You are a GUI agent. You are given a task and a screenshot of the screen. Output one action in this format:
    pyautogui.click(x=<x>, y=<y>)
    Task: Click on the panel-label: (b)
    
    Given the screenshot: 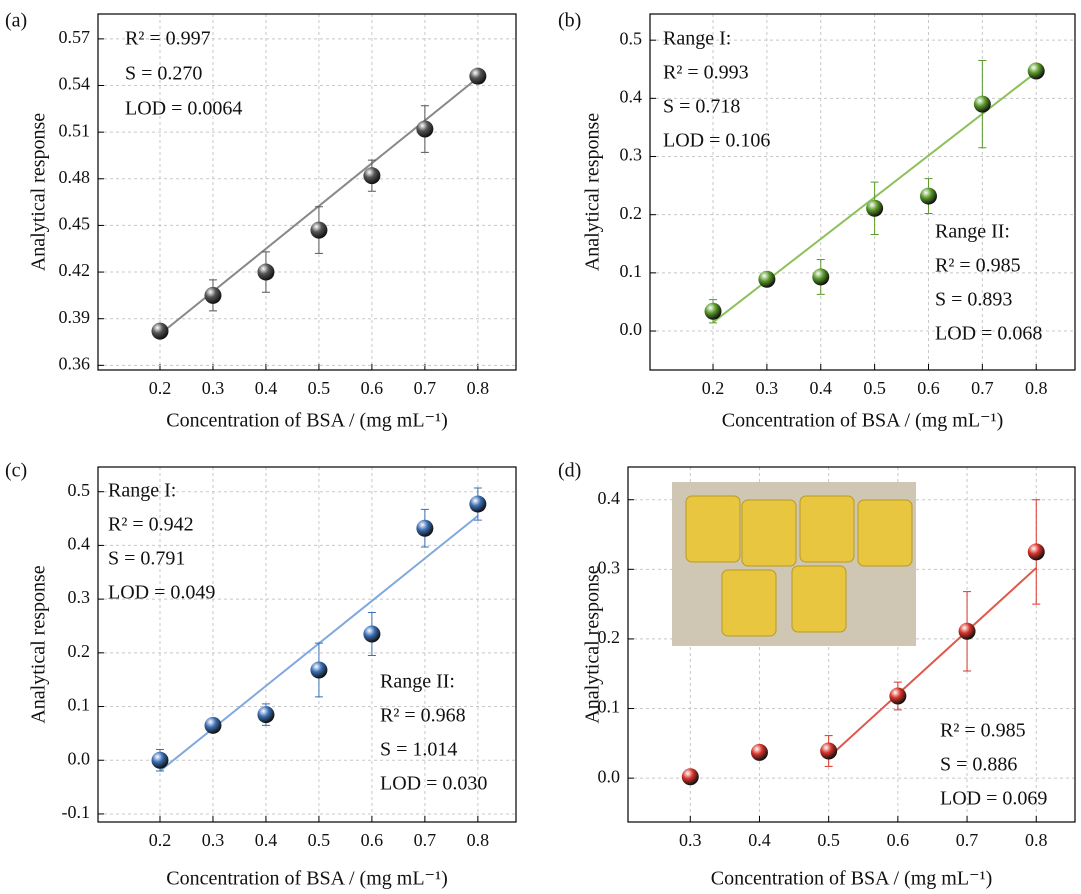 What is the action you would take?
    pyautogui.click(x=569, y=21)
    